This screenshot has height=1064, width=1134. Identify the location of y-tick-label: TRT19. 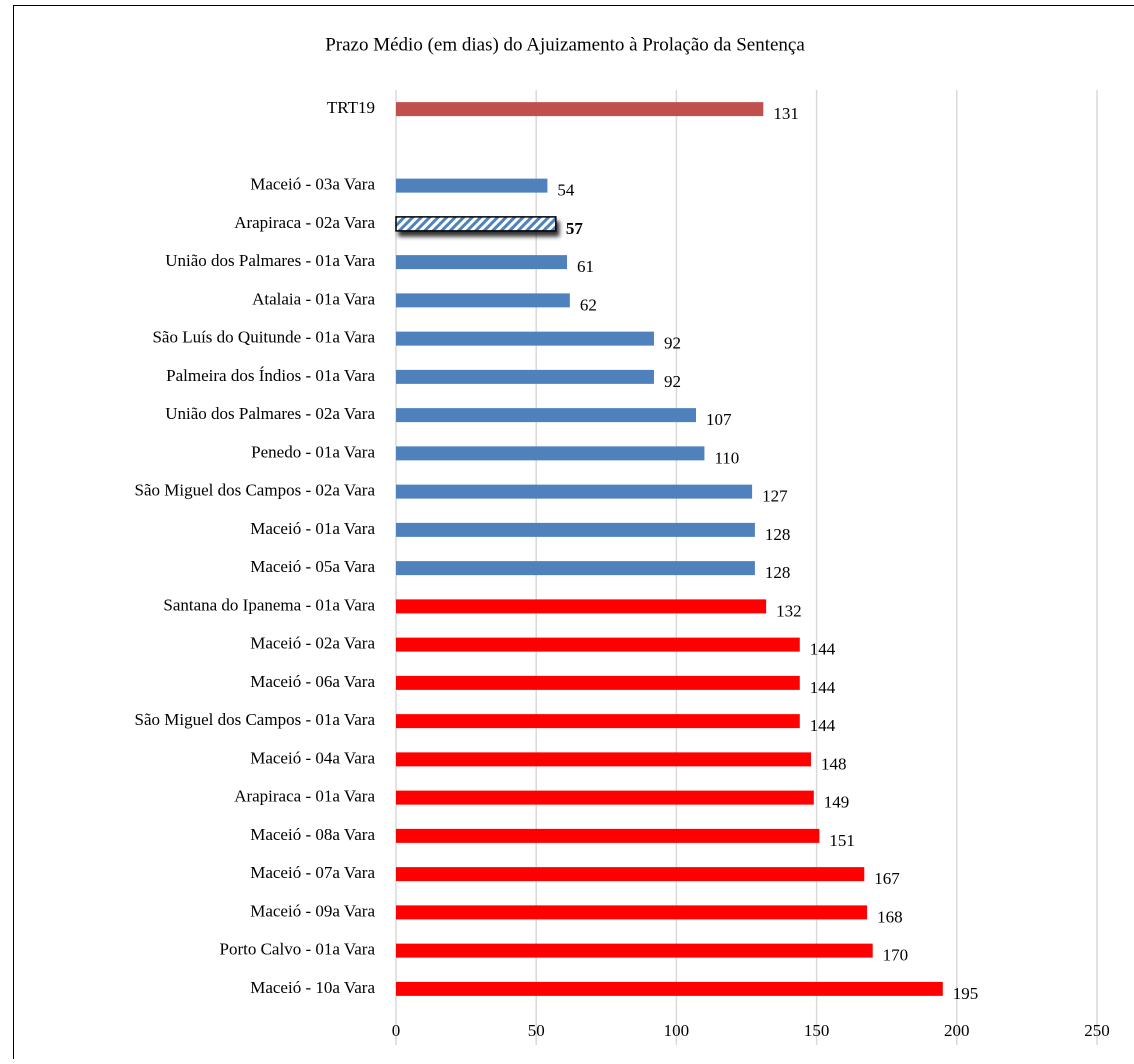
(351, 107).